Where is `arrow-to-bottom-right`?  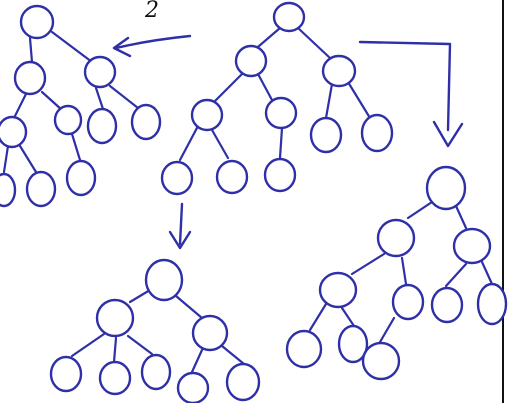
arrow-to-bottom-right is located at coordinates (411, 94).